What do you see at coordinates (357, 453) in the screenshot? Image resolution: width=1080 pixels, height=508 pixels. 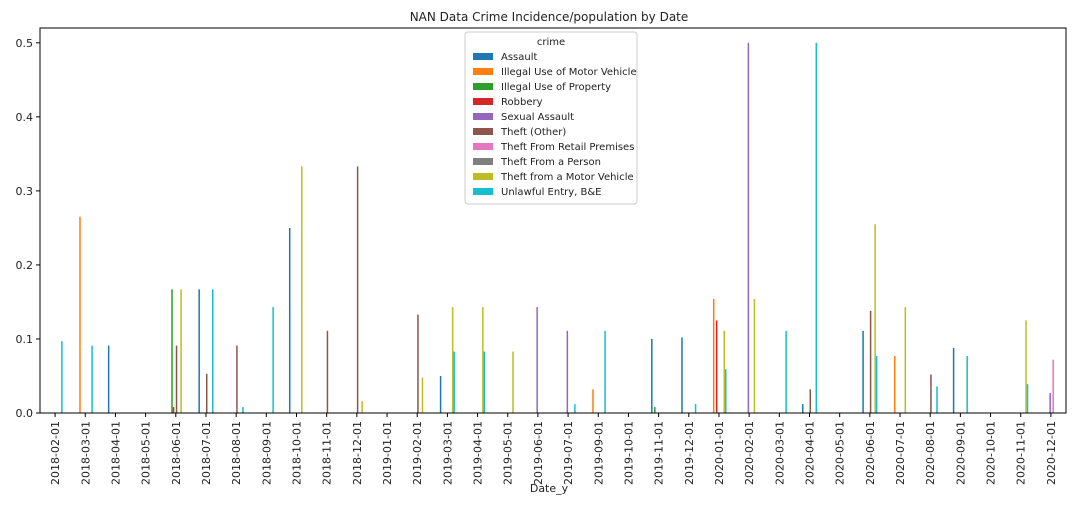 I see `x-tick-label: 2018-12-01` at bounding box center [357, 453].